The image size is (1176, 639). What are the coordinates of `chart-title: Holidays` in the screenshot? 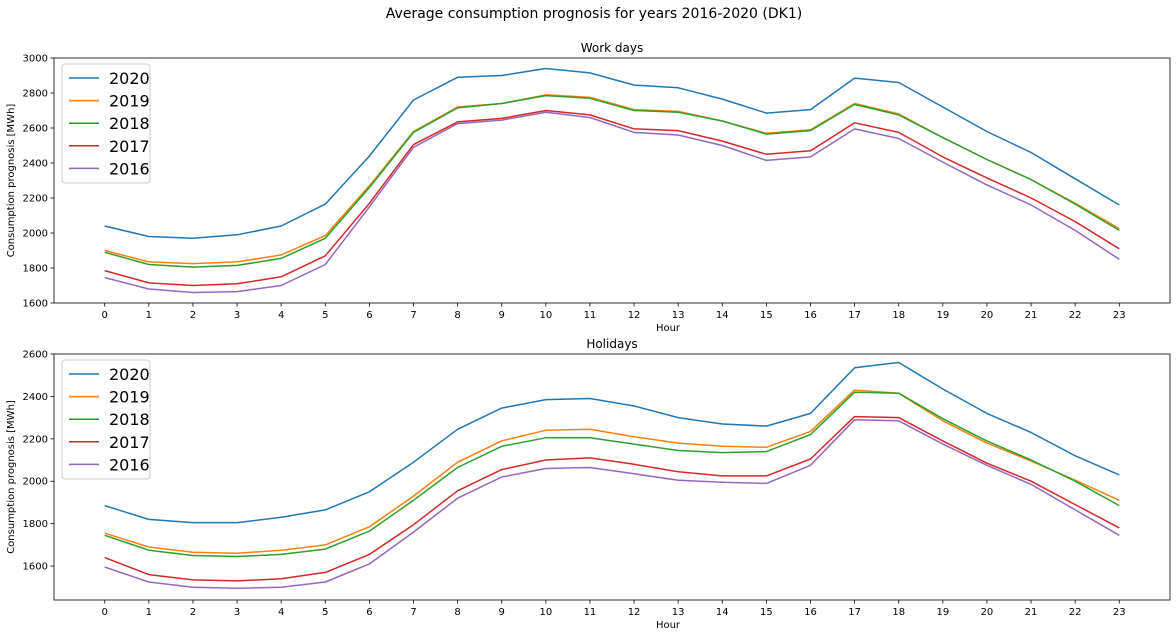 It's located at (611, 344).